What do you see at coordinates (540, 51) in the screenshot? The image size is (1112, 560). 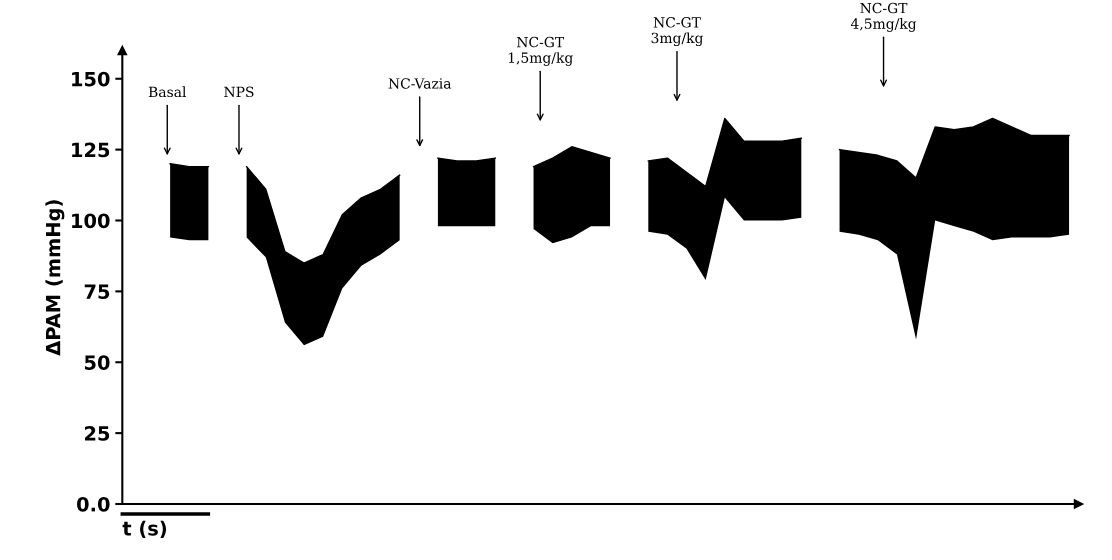 I see `annotation: NC-GT 1,5mg/kg` at bounding box center [540, 51].